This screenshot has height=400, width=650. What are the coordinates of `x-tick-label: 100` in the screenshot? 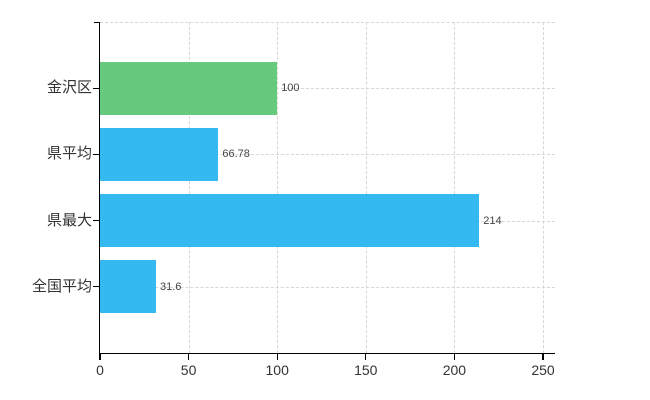 It's located at (277, 370).